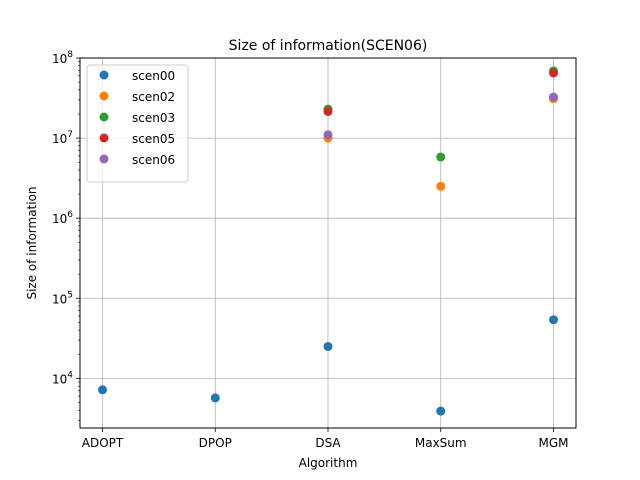 This screenshot has width=640, height=480. I want to click on legend-label-scen00: scen00, so click(153, 76).